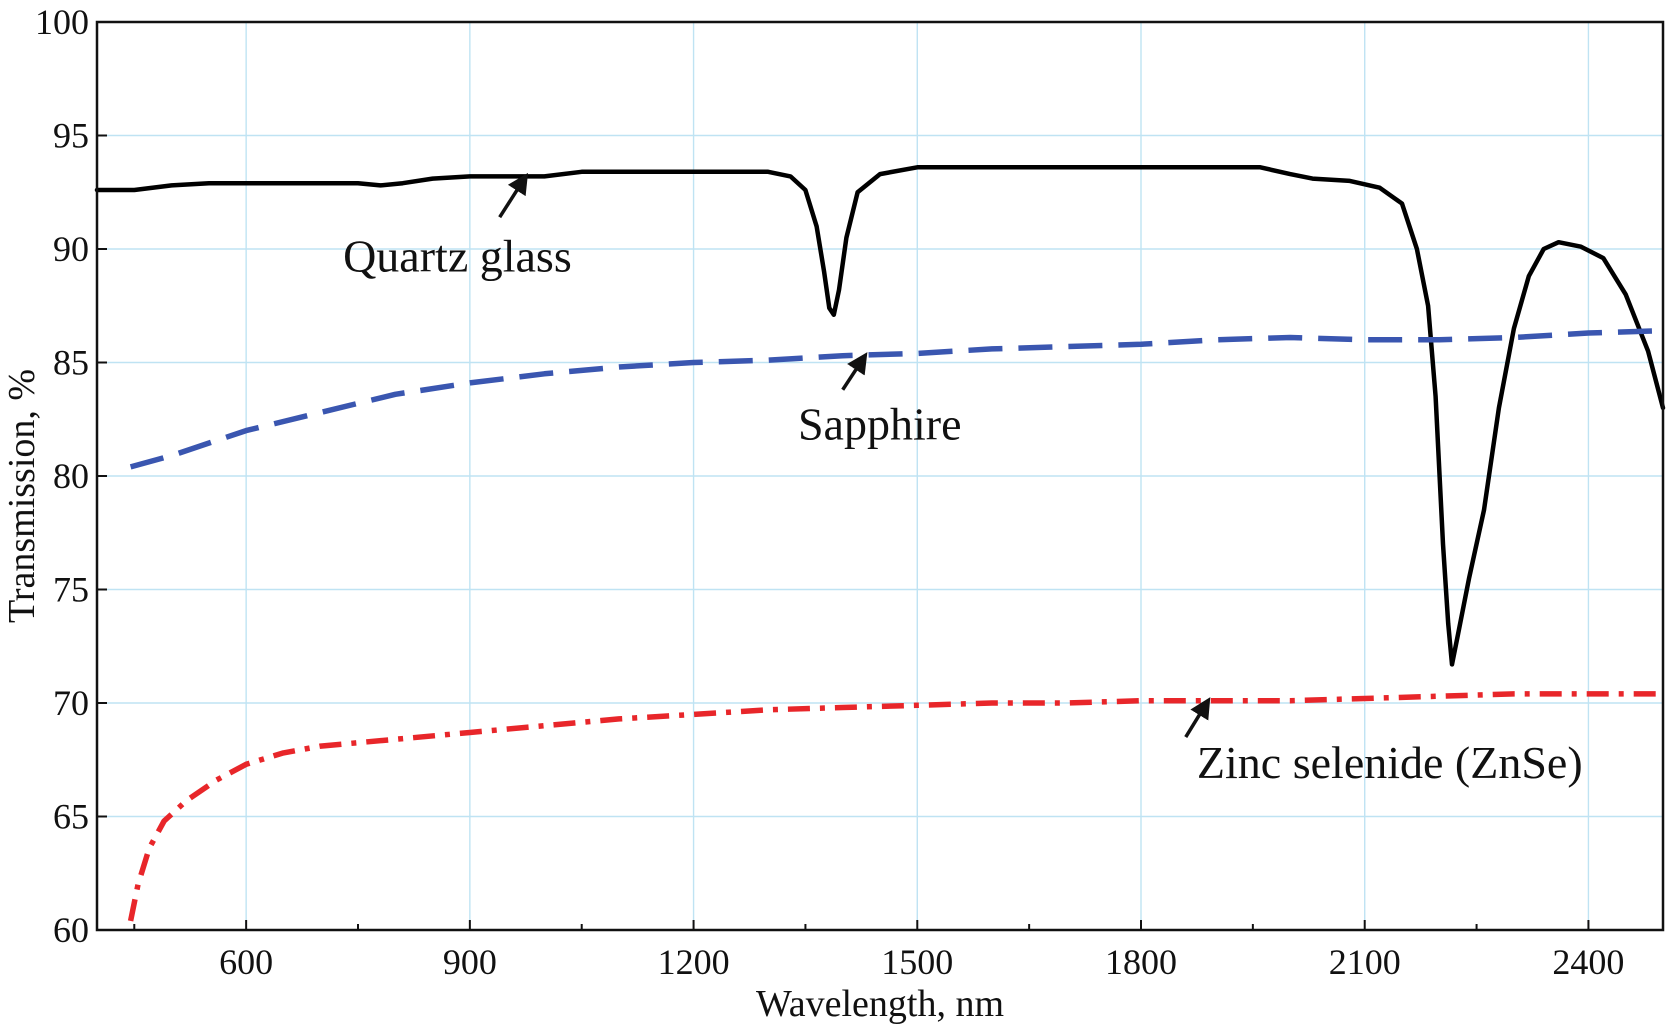 The width and height of the screenshot is (1666, 1028). I want to click on y-tick-label: 70, so click(71, 703).